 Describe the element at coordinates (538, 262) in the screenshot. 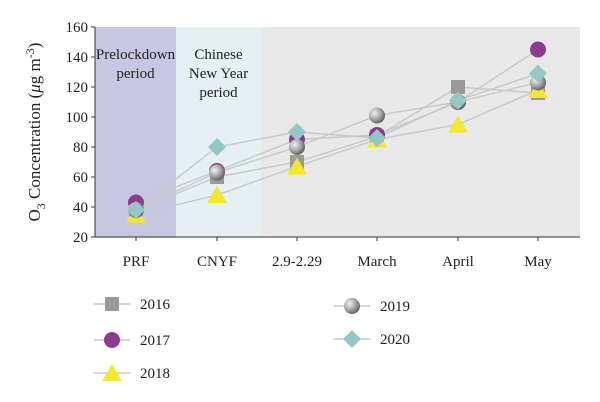

I see `x-tick-label: May` at that location.